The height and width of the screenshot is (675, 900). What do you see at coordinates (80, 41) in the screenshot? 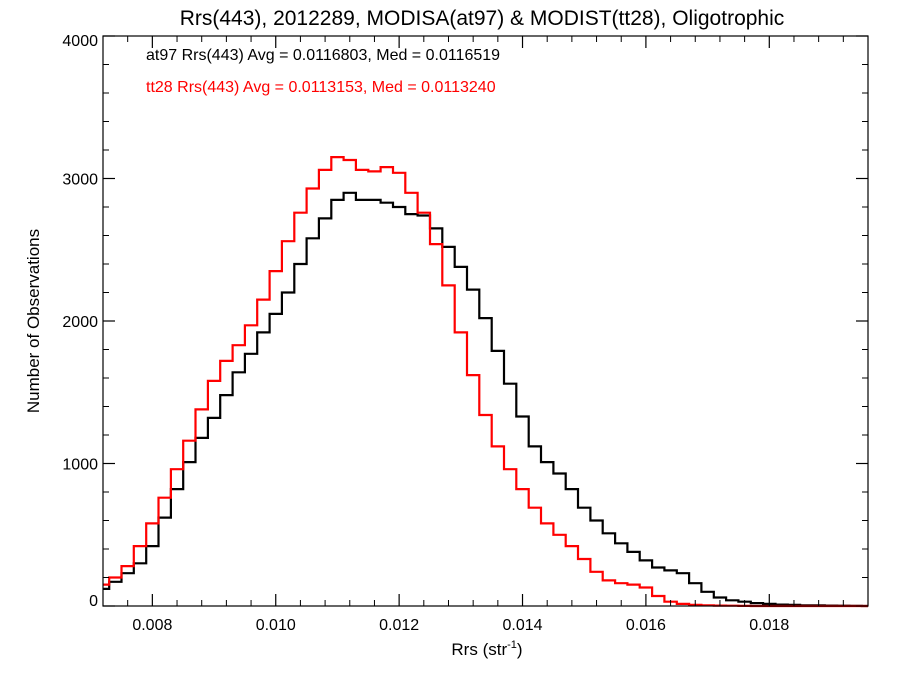
I see `y-tick-label: 4000` at bounding box center [80, 41].